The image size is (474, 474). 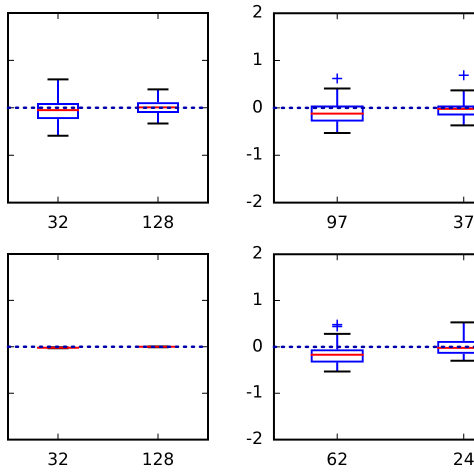 I want to click on x-tick-label: 24, so click(x=463, y=460).